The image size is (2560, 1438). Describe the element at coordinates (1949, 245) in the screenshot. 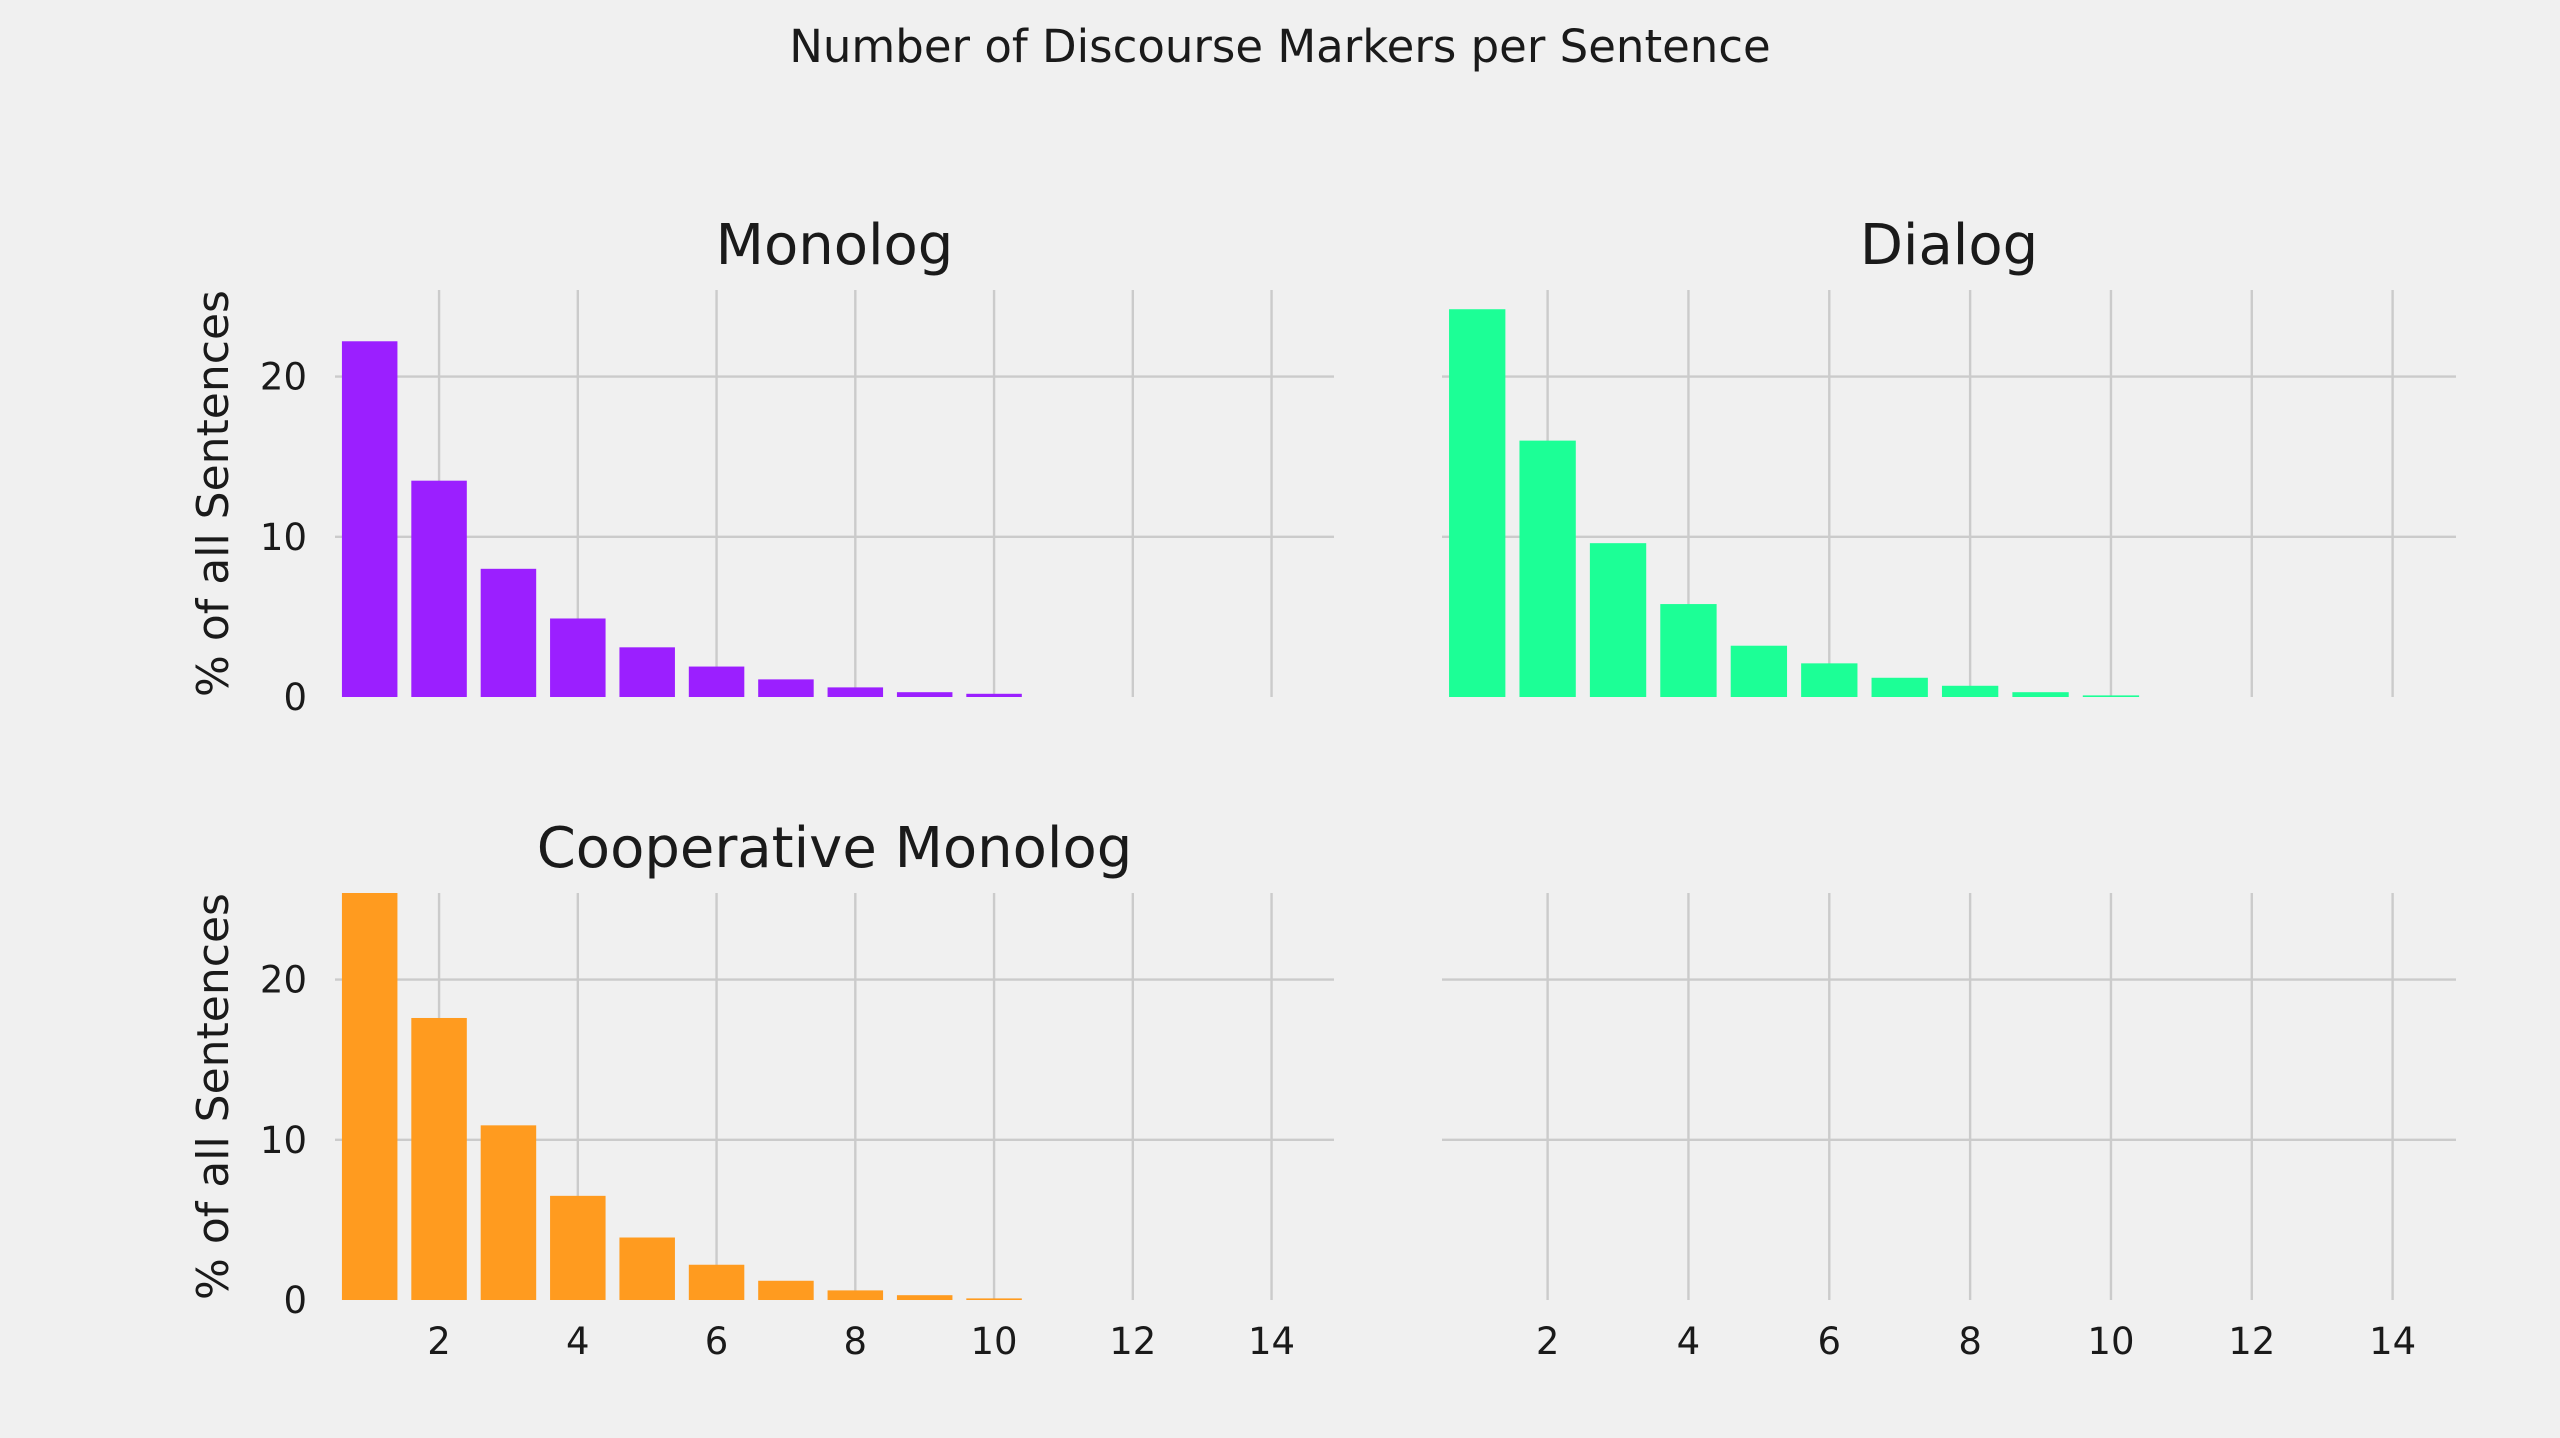

I see `panel-title: Dialog` at that location.